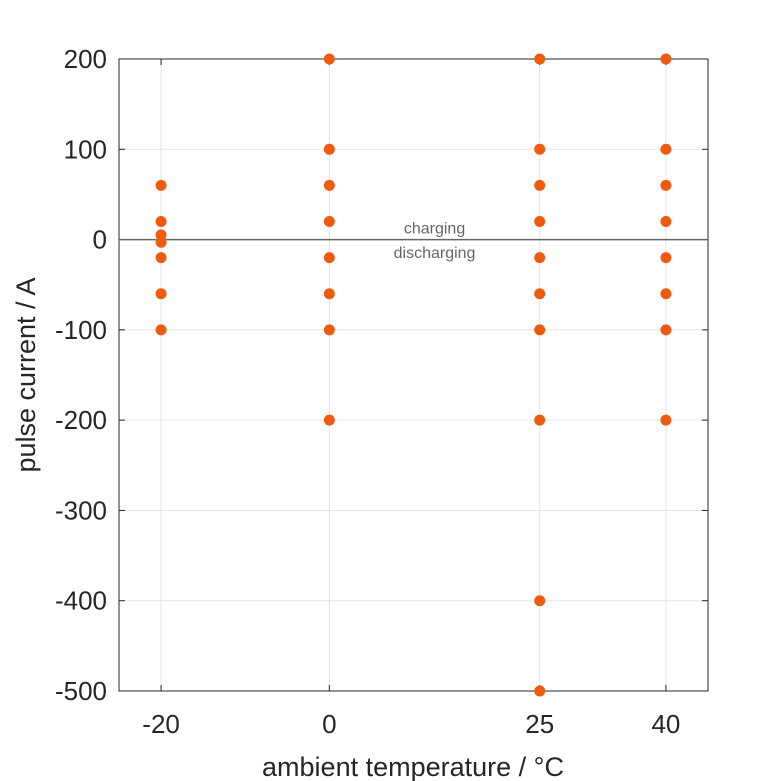 The image size is (781, 781). I want to click on x-tick-label: 40, so click(665, 724).